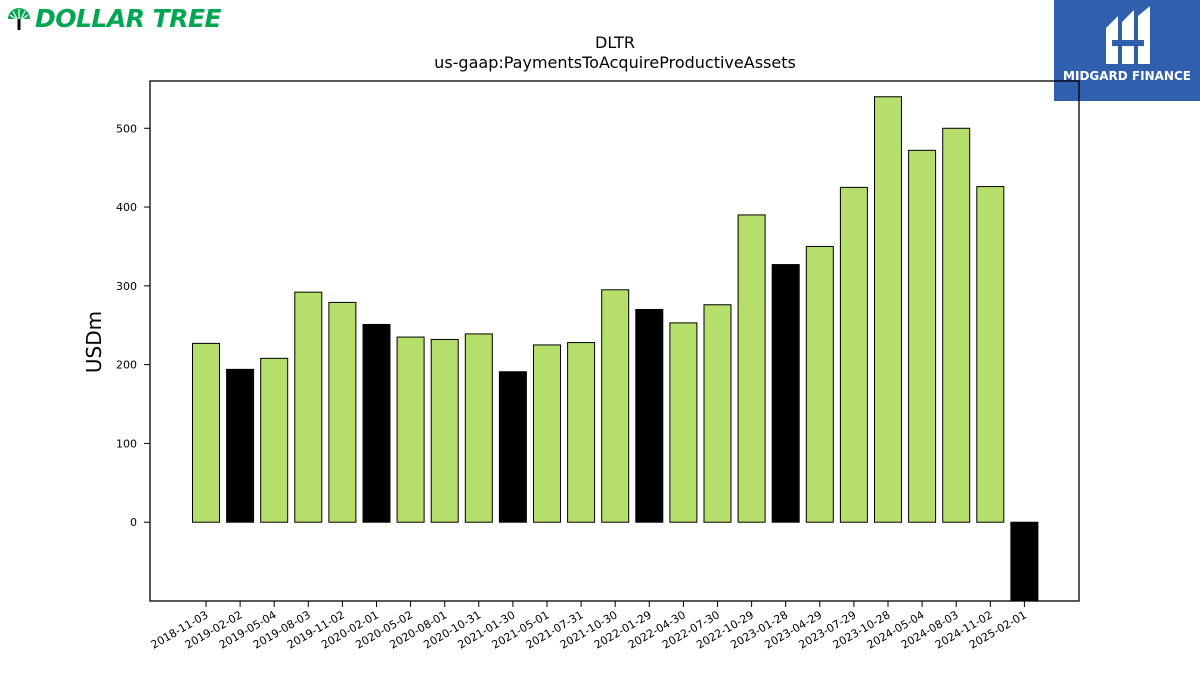  I want to click on midgard-finance-wordmark: MIDGARD FINANCE, so click(1127, 76).